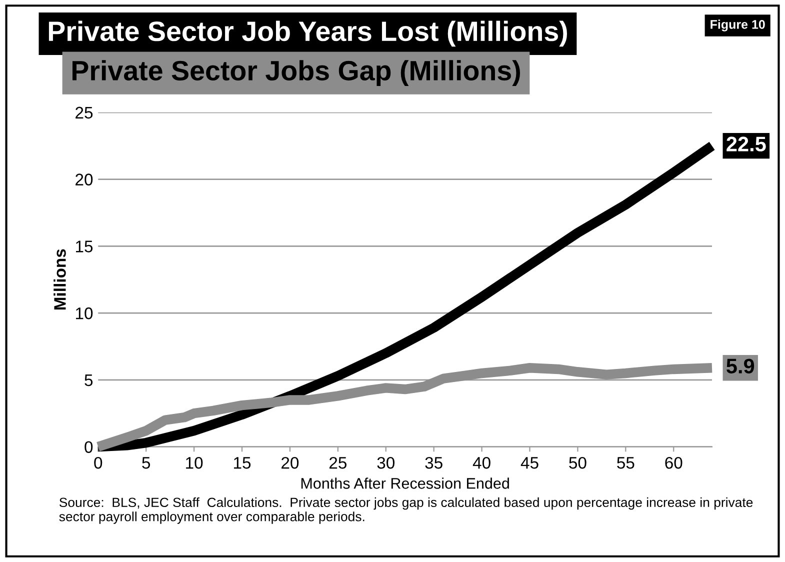 Image resolution: width=785 pixels, height=562 pixels. I want to click on x-tick-label: 40, so click(481, 462).